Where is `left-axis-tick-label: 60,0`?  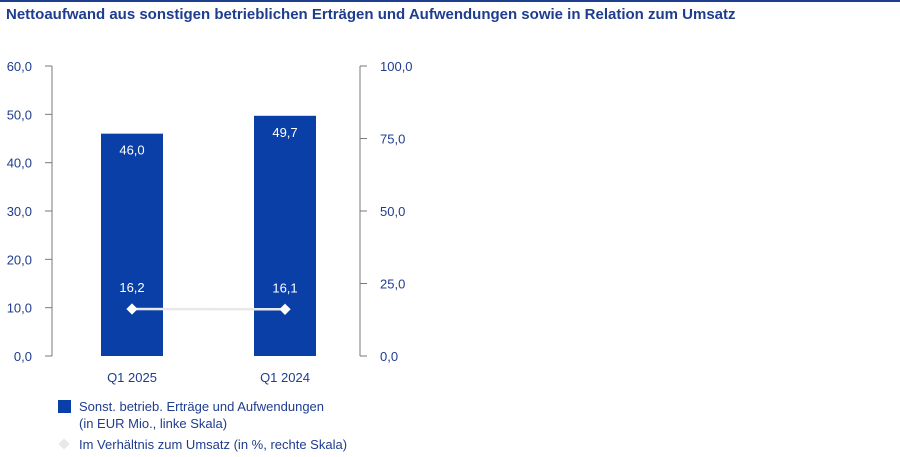 left-axis-tick-label: 60,0 is located at coordinates (19, 66).